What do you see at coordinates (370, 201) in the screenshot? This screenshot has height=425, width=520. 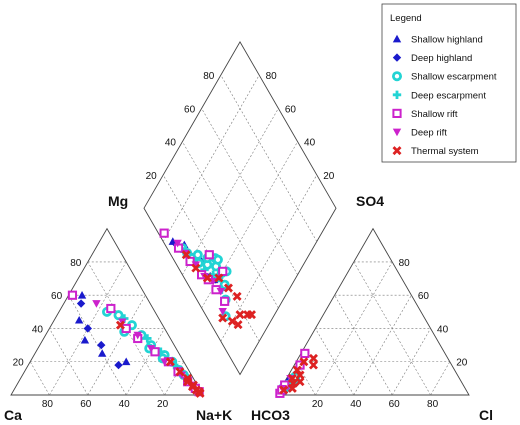 I see `axis-label-so4: SO4` at bounding box center [370, 201].